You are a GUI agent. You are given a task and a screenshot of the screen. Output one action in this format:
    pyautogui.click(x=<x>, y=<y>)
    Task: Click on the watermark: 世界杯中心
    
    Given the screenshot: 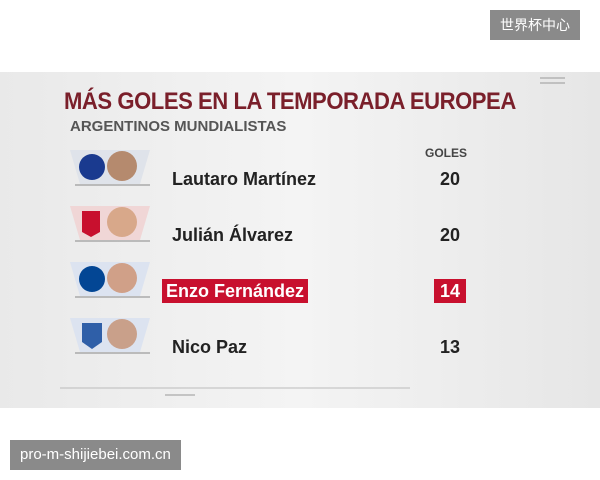 What is the action you would take?
    pyautogui.click(x=535, y=25)
    